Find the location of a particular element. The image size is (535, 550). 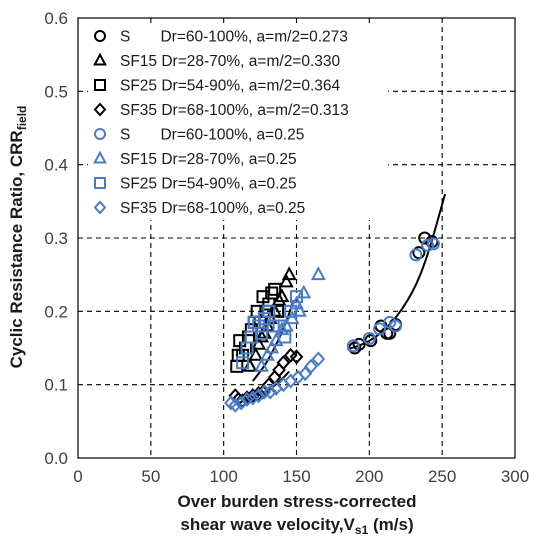

legend-marker-square-blue is located at coordinates (100, 183).